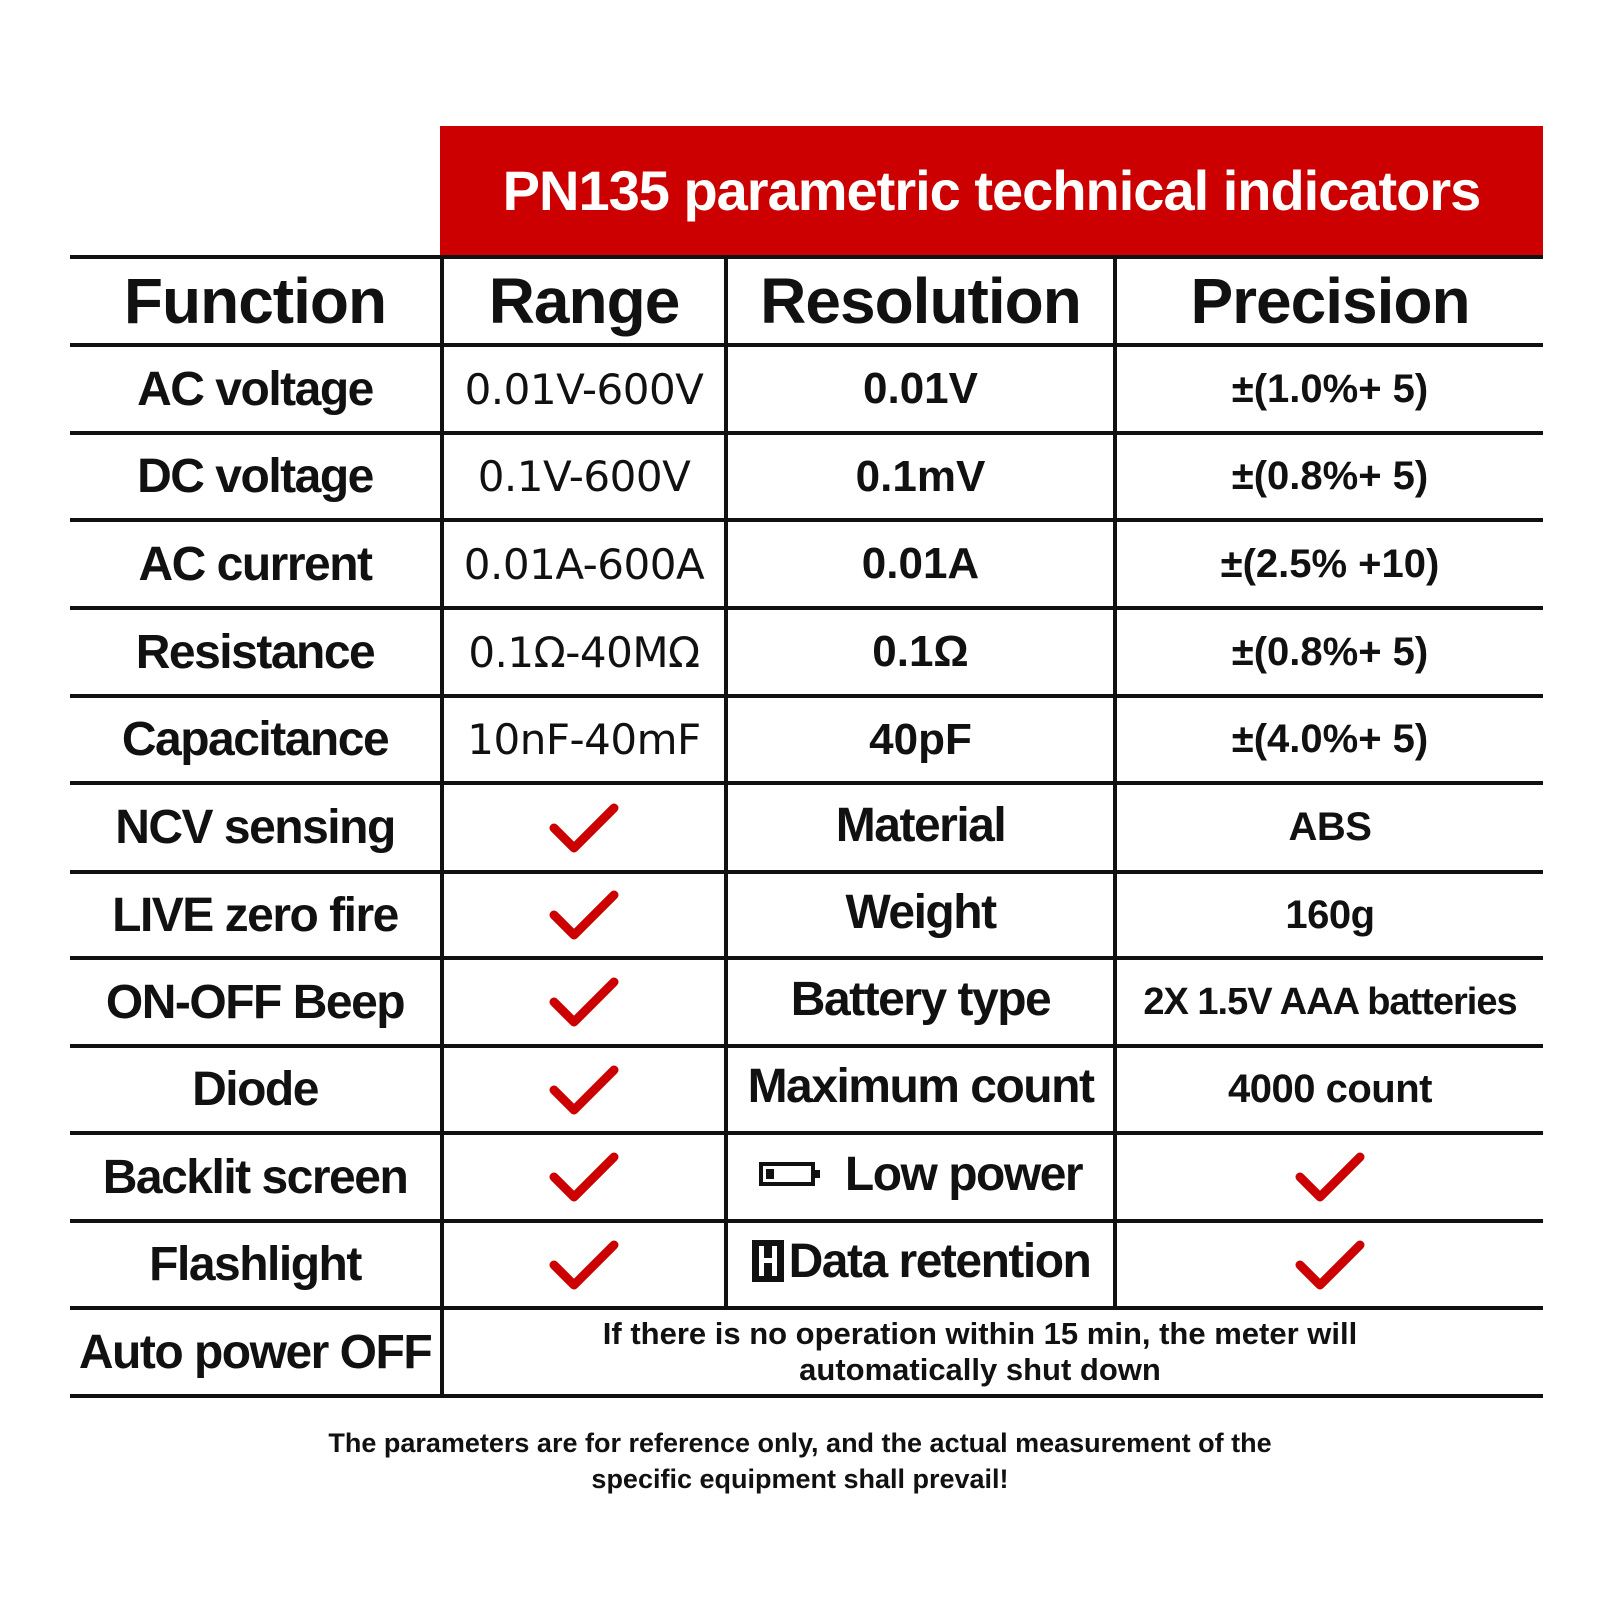 Image resolution: width=1601 pixels, height=1601 pixels. What do you see at coordinates (255, 1177) in the screenshot?
I see `function-cell: Backlit screen` at bounding box center [255, 1177].